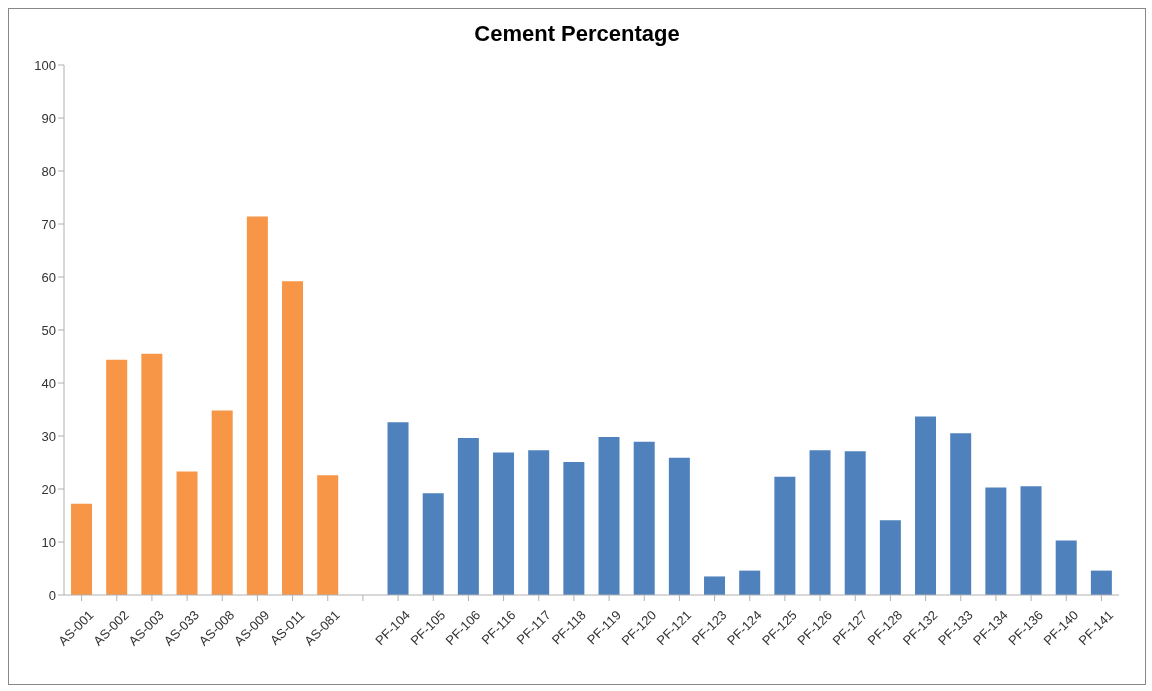 This screenshot has width=1152, height=691. I want to click on y-tick-label: 100, so click(45, 65).